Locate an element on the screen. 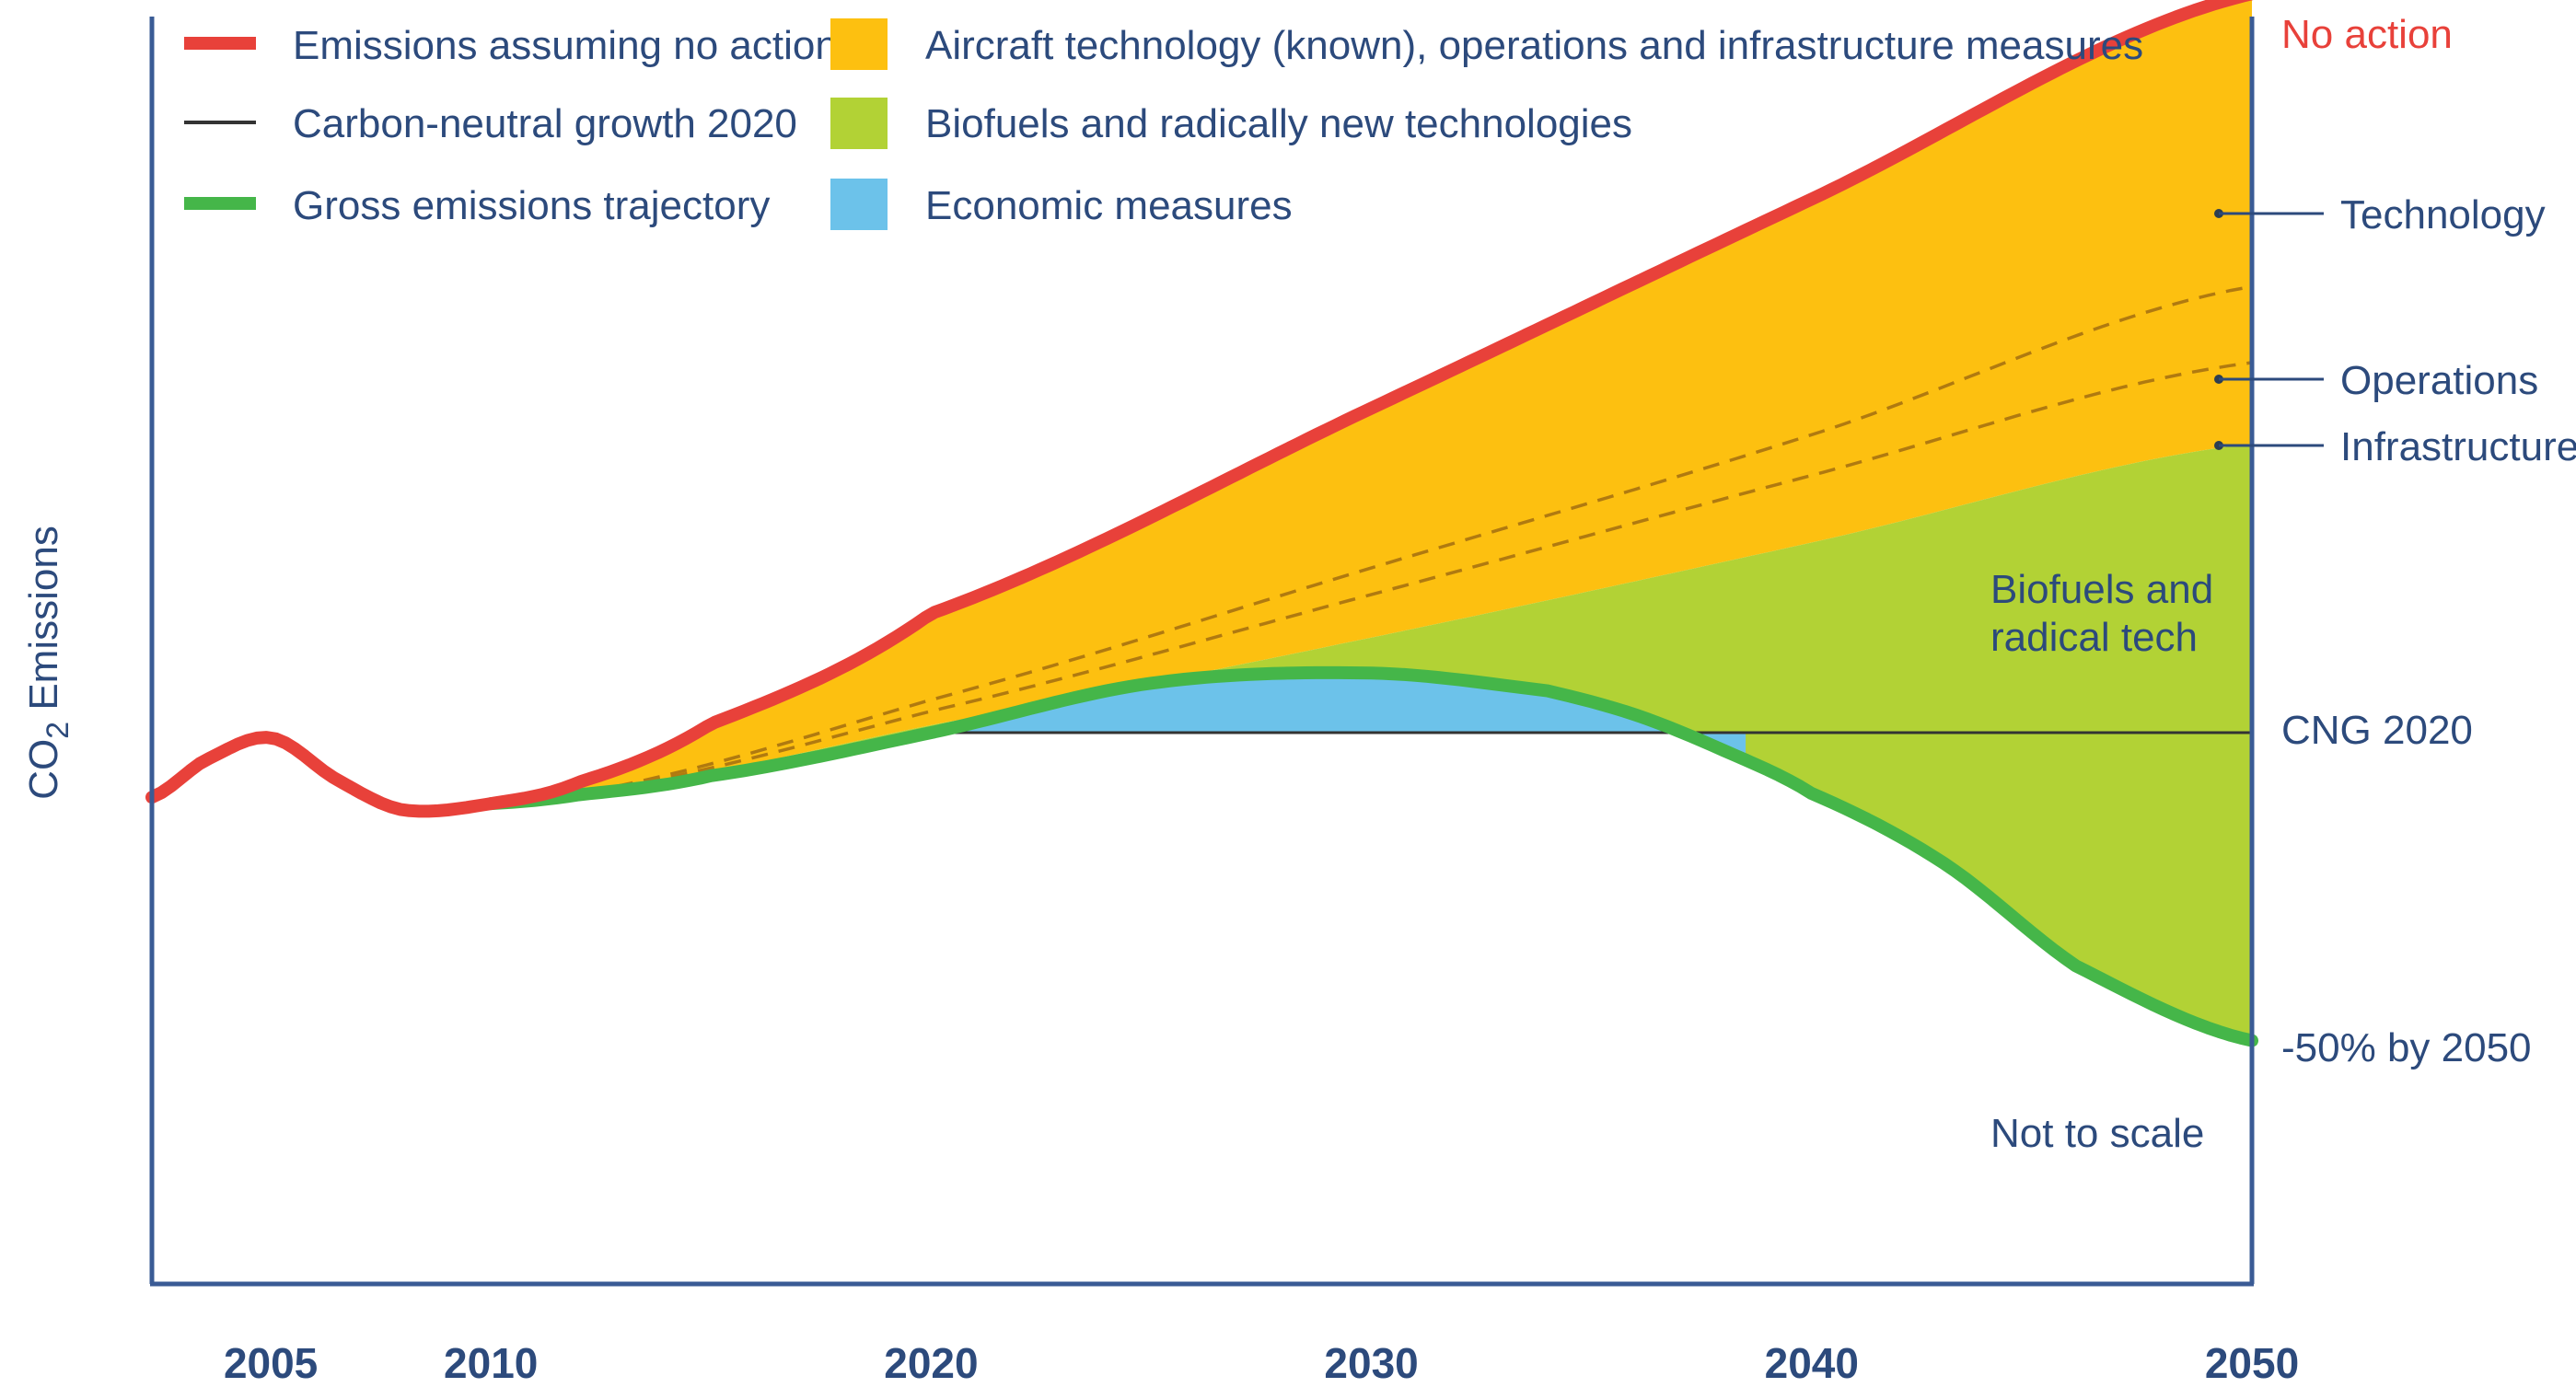 This screenshot has width=2576, height=1399. annotation-operations: Operations is located at coordinates (2439, 380).